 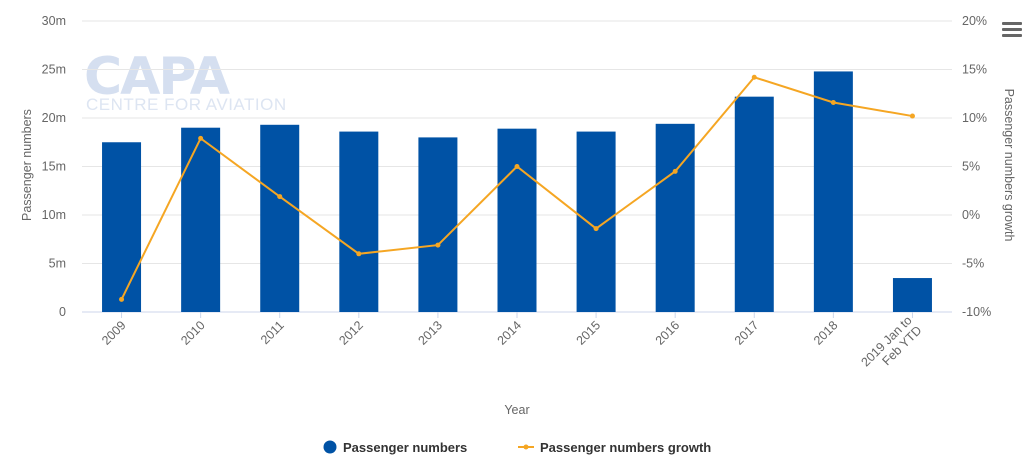 I want to click on x-tick-label: 2012, so click(x=351, y=333).